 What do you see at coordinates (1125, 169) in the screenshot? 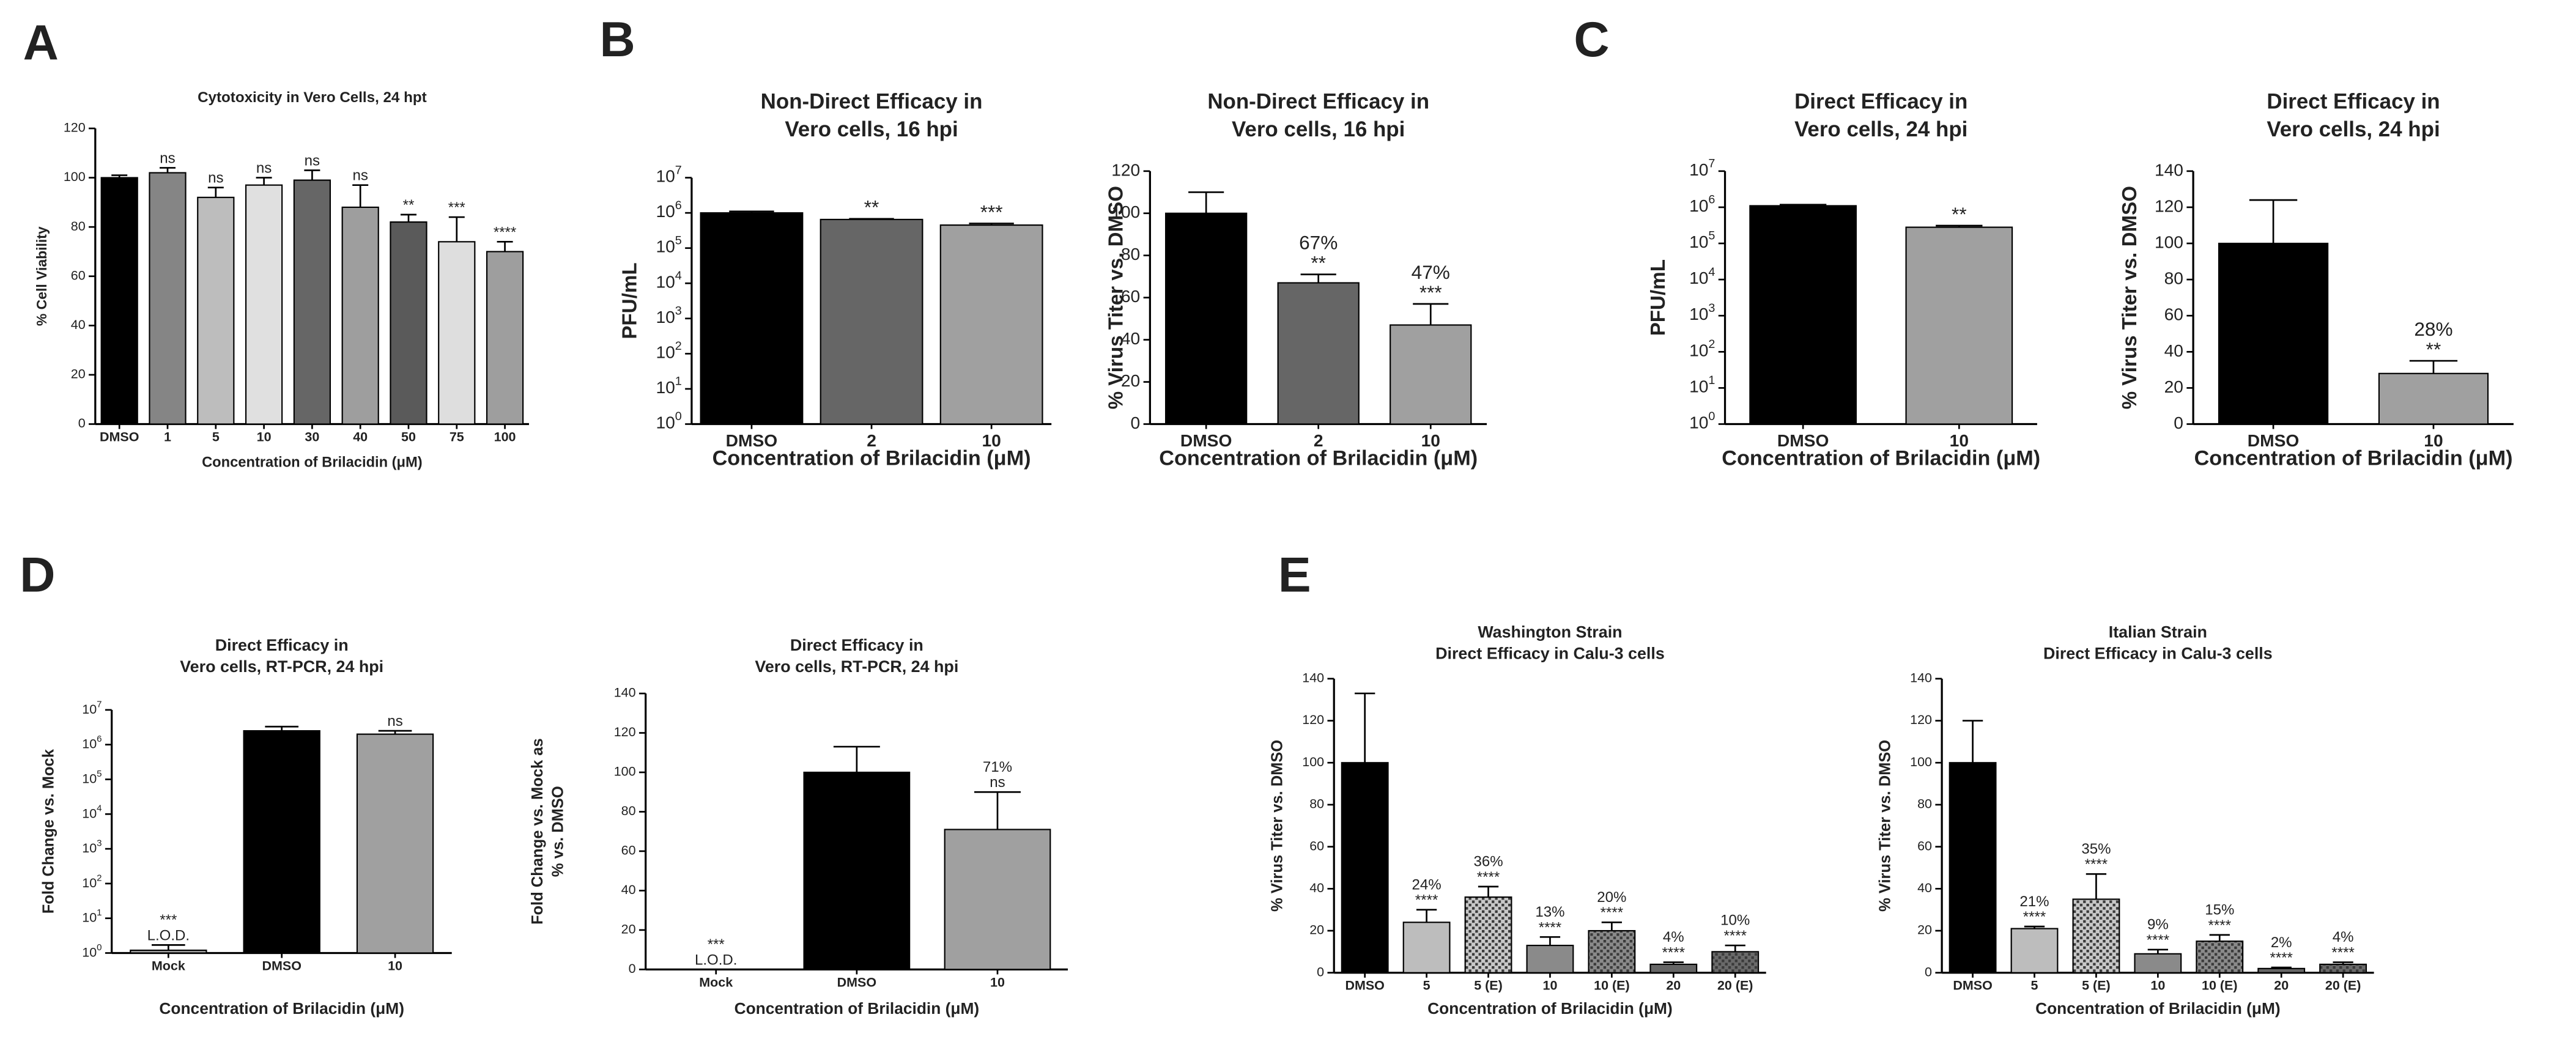
I see `y-tick-label: 120` at bounding box center [1125, 169].